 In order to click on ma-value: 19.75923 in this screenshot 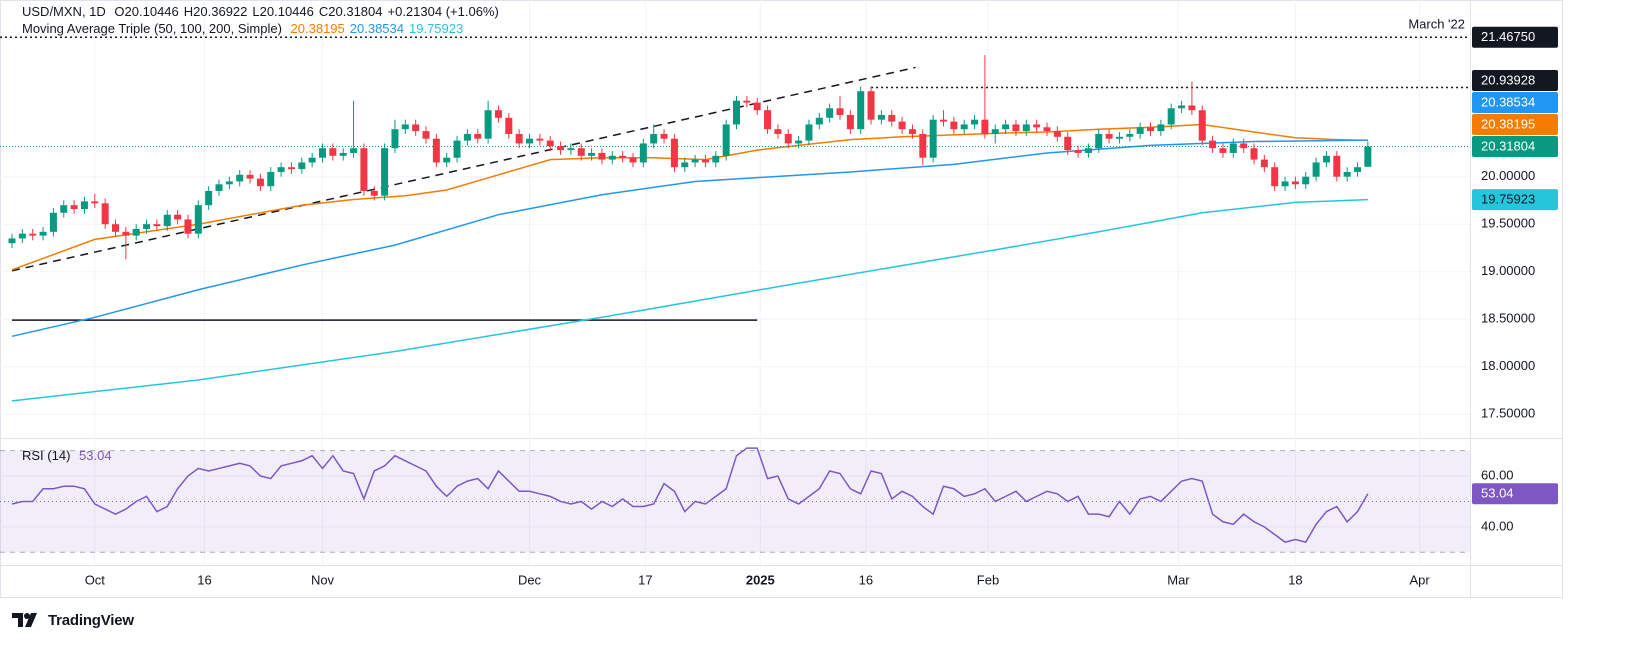, I will do `click(436, 28)`.